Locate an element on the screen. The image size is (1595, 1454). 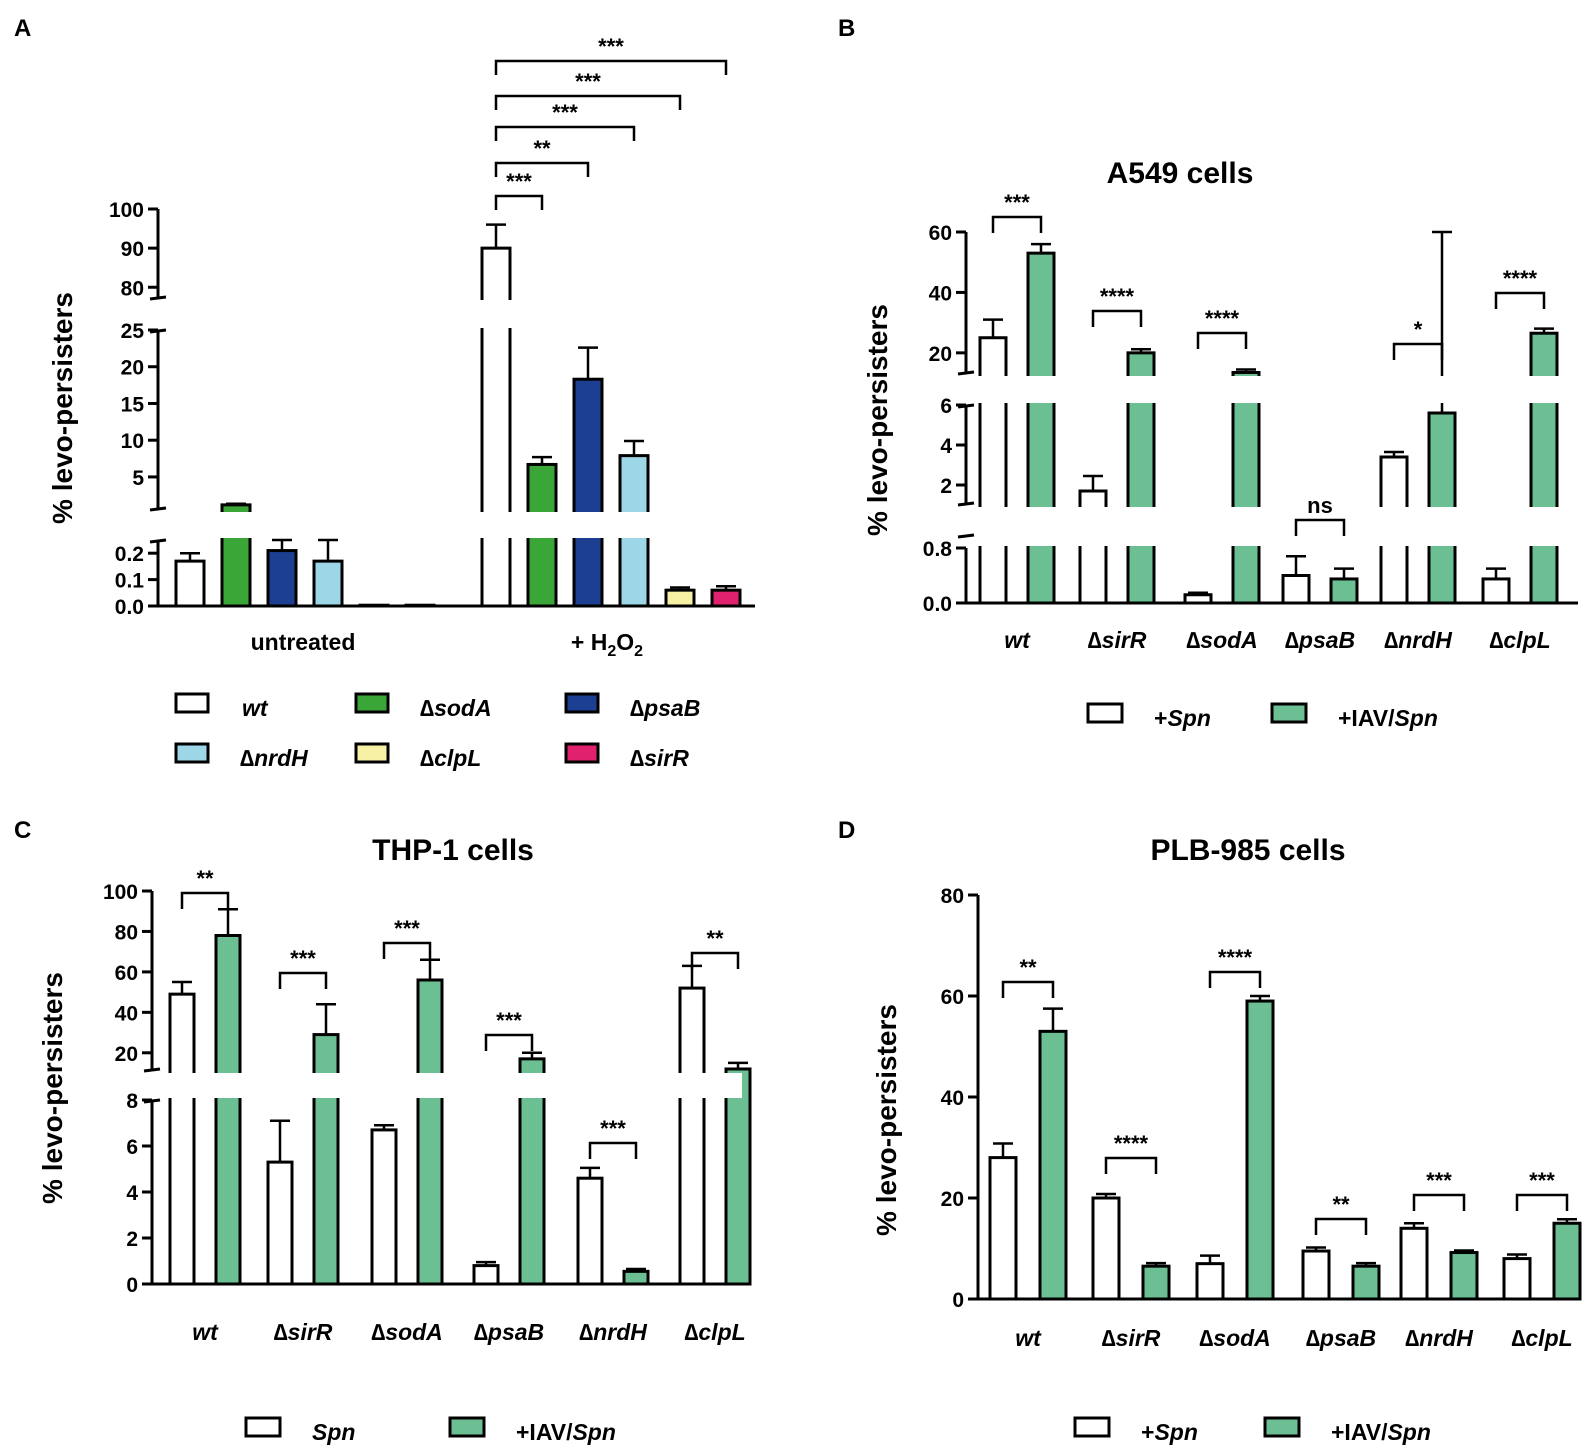
sig-bracket-d-3-label: ** is located at coordinates (1341, 1204).